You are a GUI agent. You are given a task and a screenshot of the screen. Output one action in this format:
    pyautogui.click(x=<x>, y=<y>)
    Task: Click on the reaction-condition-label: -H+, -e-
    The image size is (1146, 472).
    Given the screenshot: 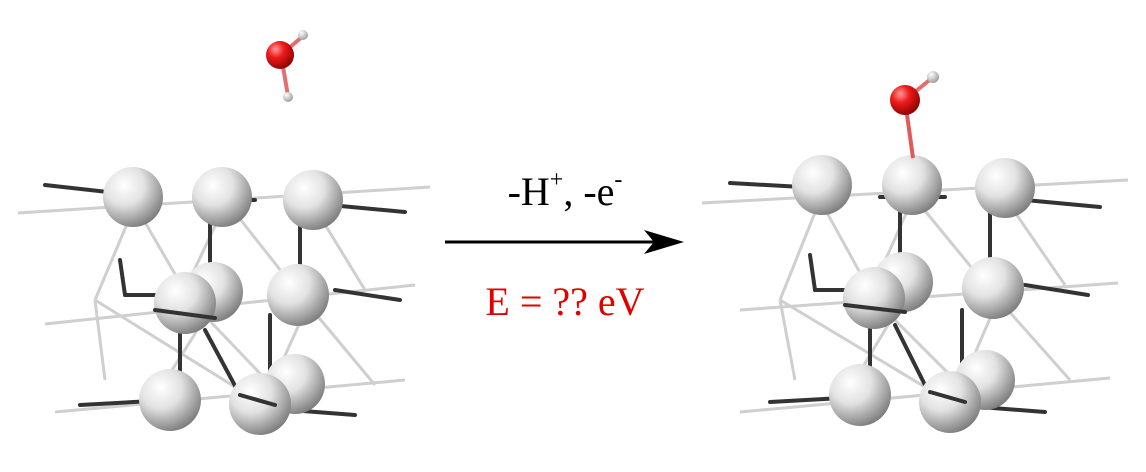 What is the action you would take?
    pyautogui.click(x=565, y=190)
    